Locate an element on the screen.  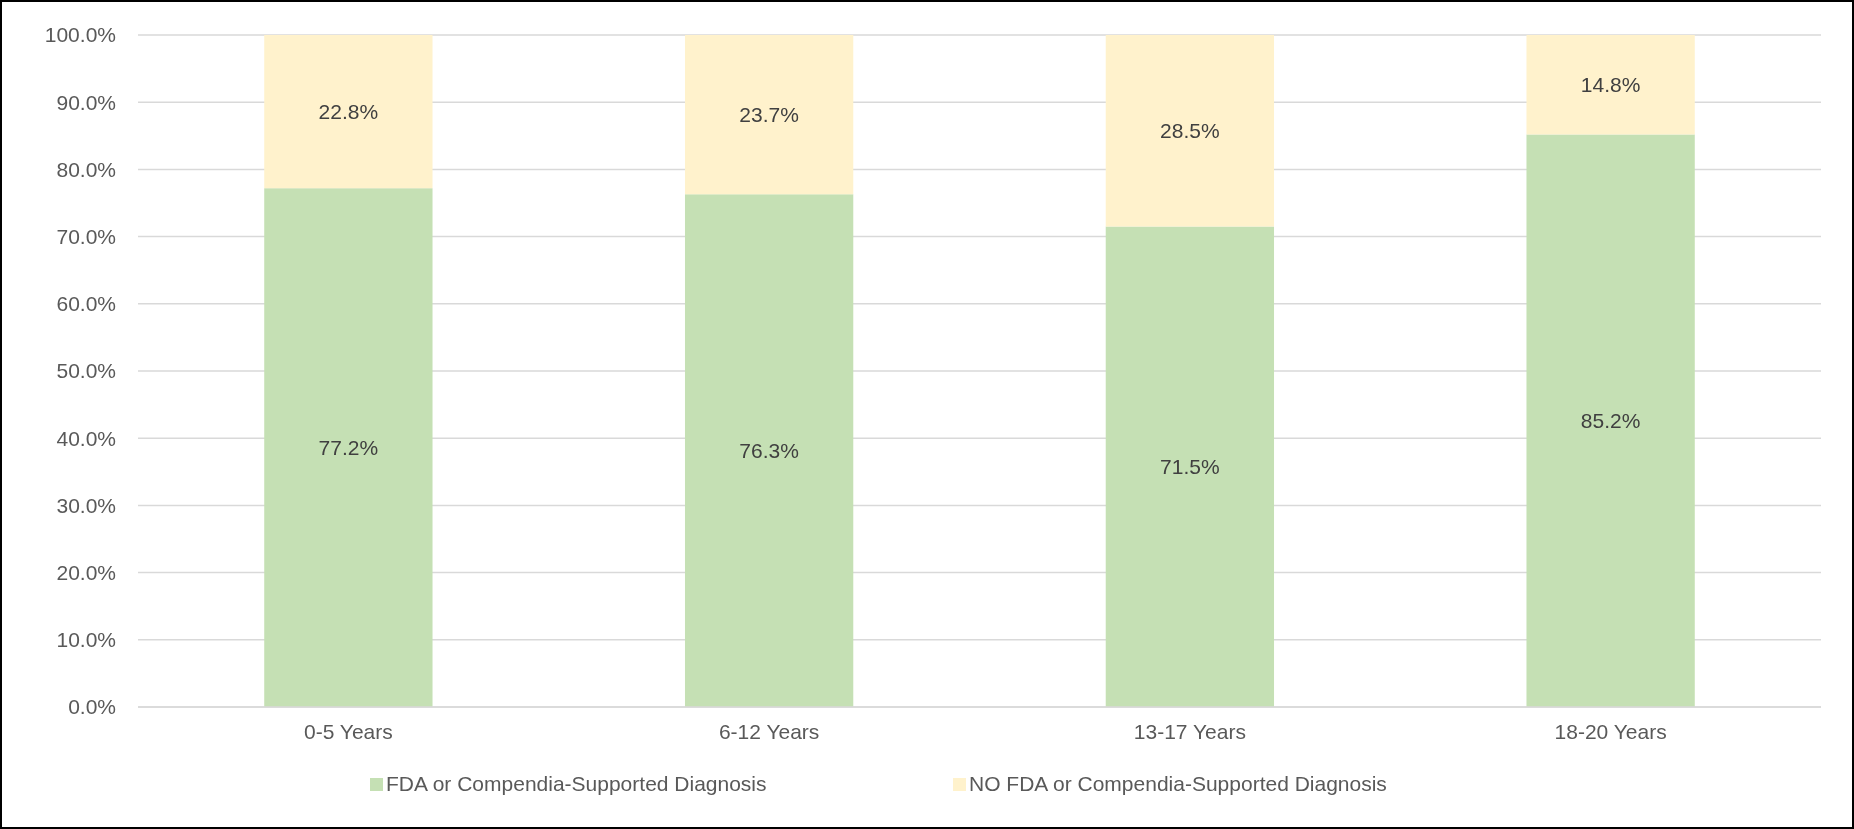
legend-label: FDA or Compendia-Supported Diagnosis is located at coordinates (576, 783).